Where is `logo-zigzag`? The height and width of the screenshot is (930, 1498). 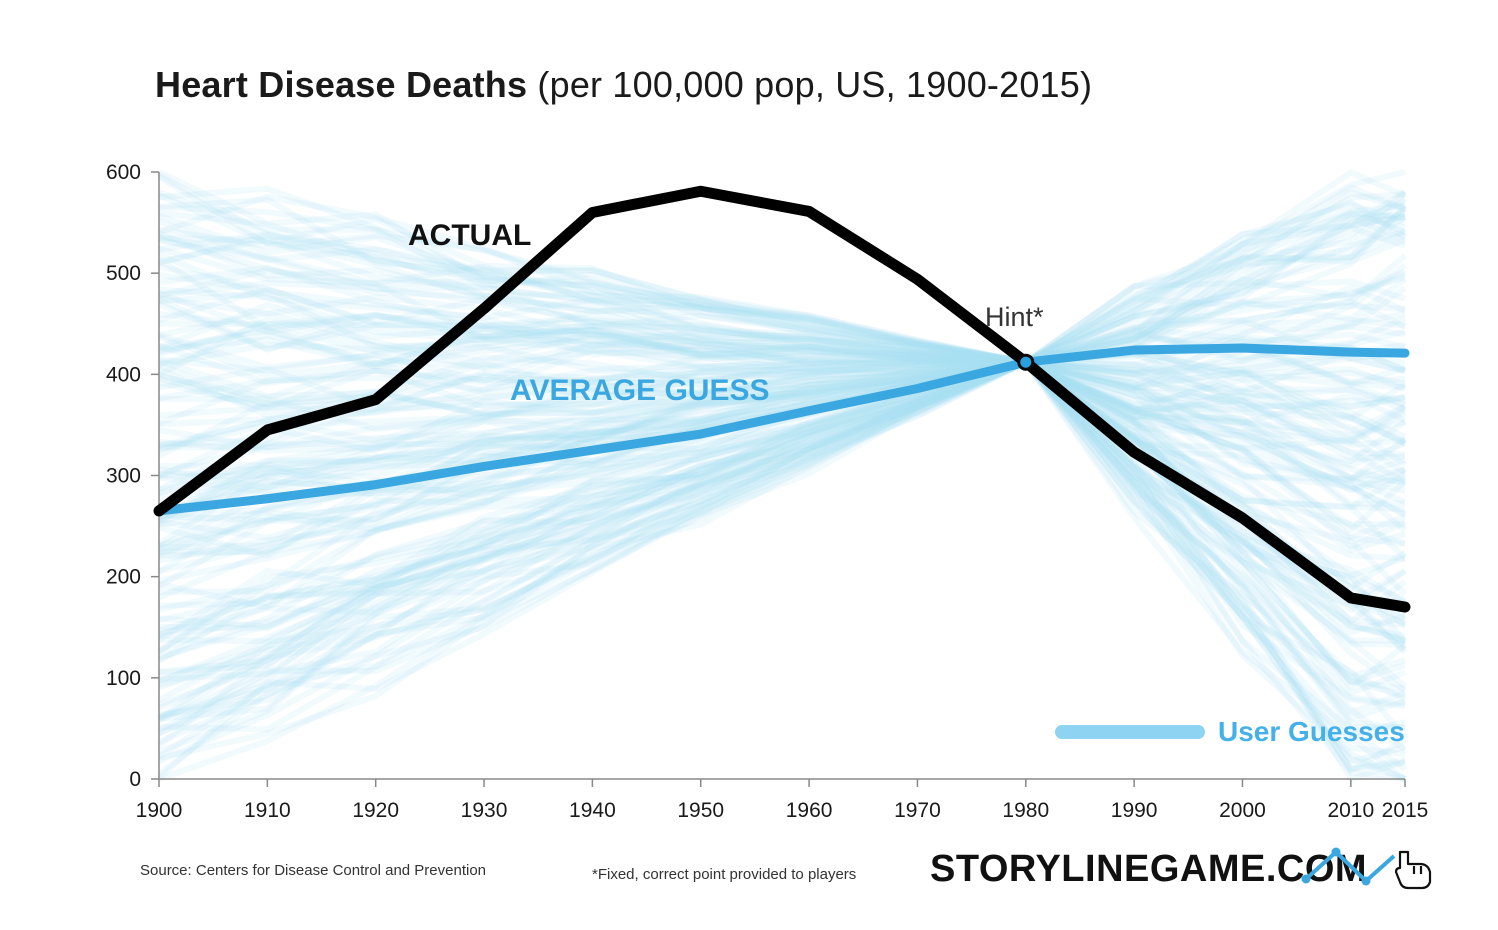 logo-zigzag is located at coordinates (1350, 866).